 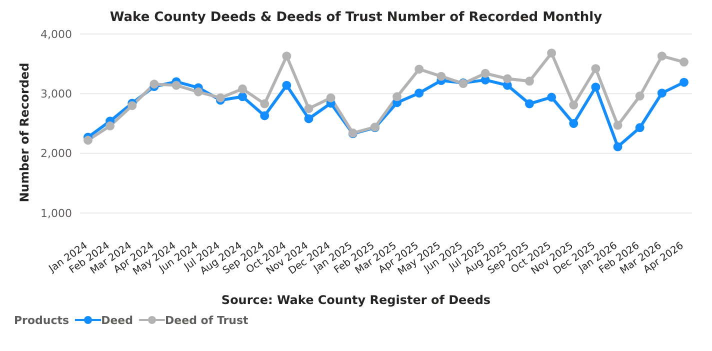 I want to click on source-note: Source: Wake County Register of Deeds, so click(x=356, y=301).